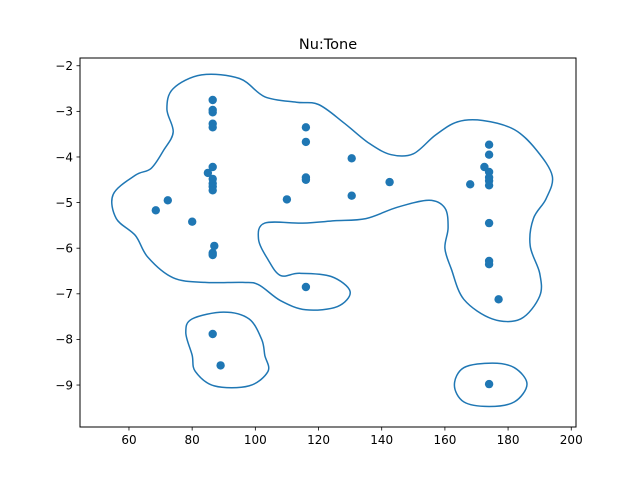  Describe the element at coordinates (508, 440) in the screenshot. I see `x-tick-label: 180` at that location.